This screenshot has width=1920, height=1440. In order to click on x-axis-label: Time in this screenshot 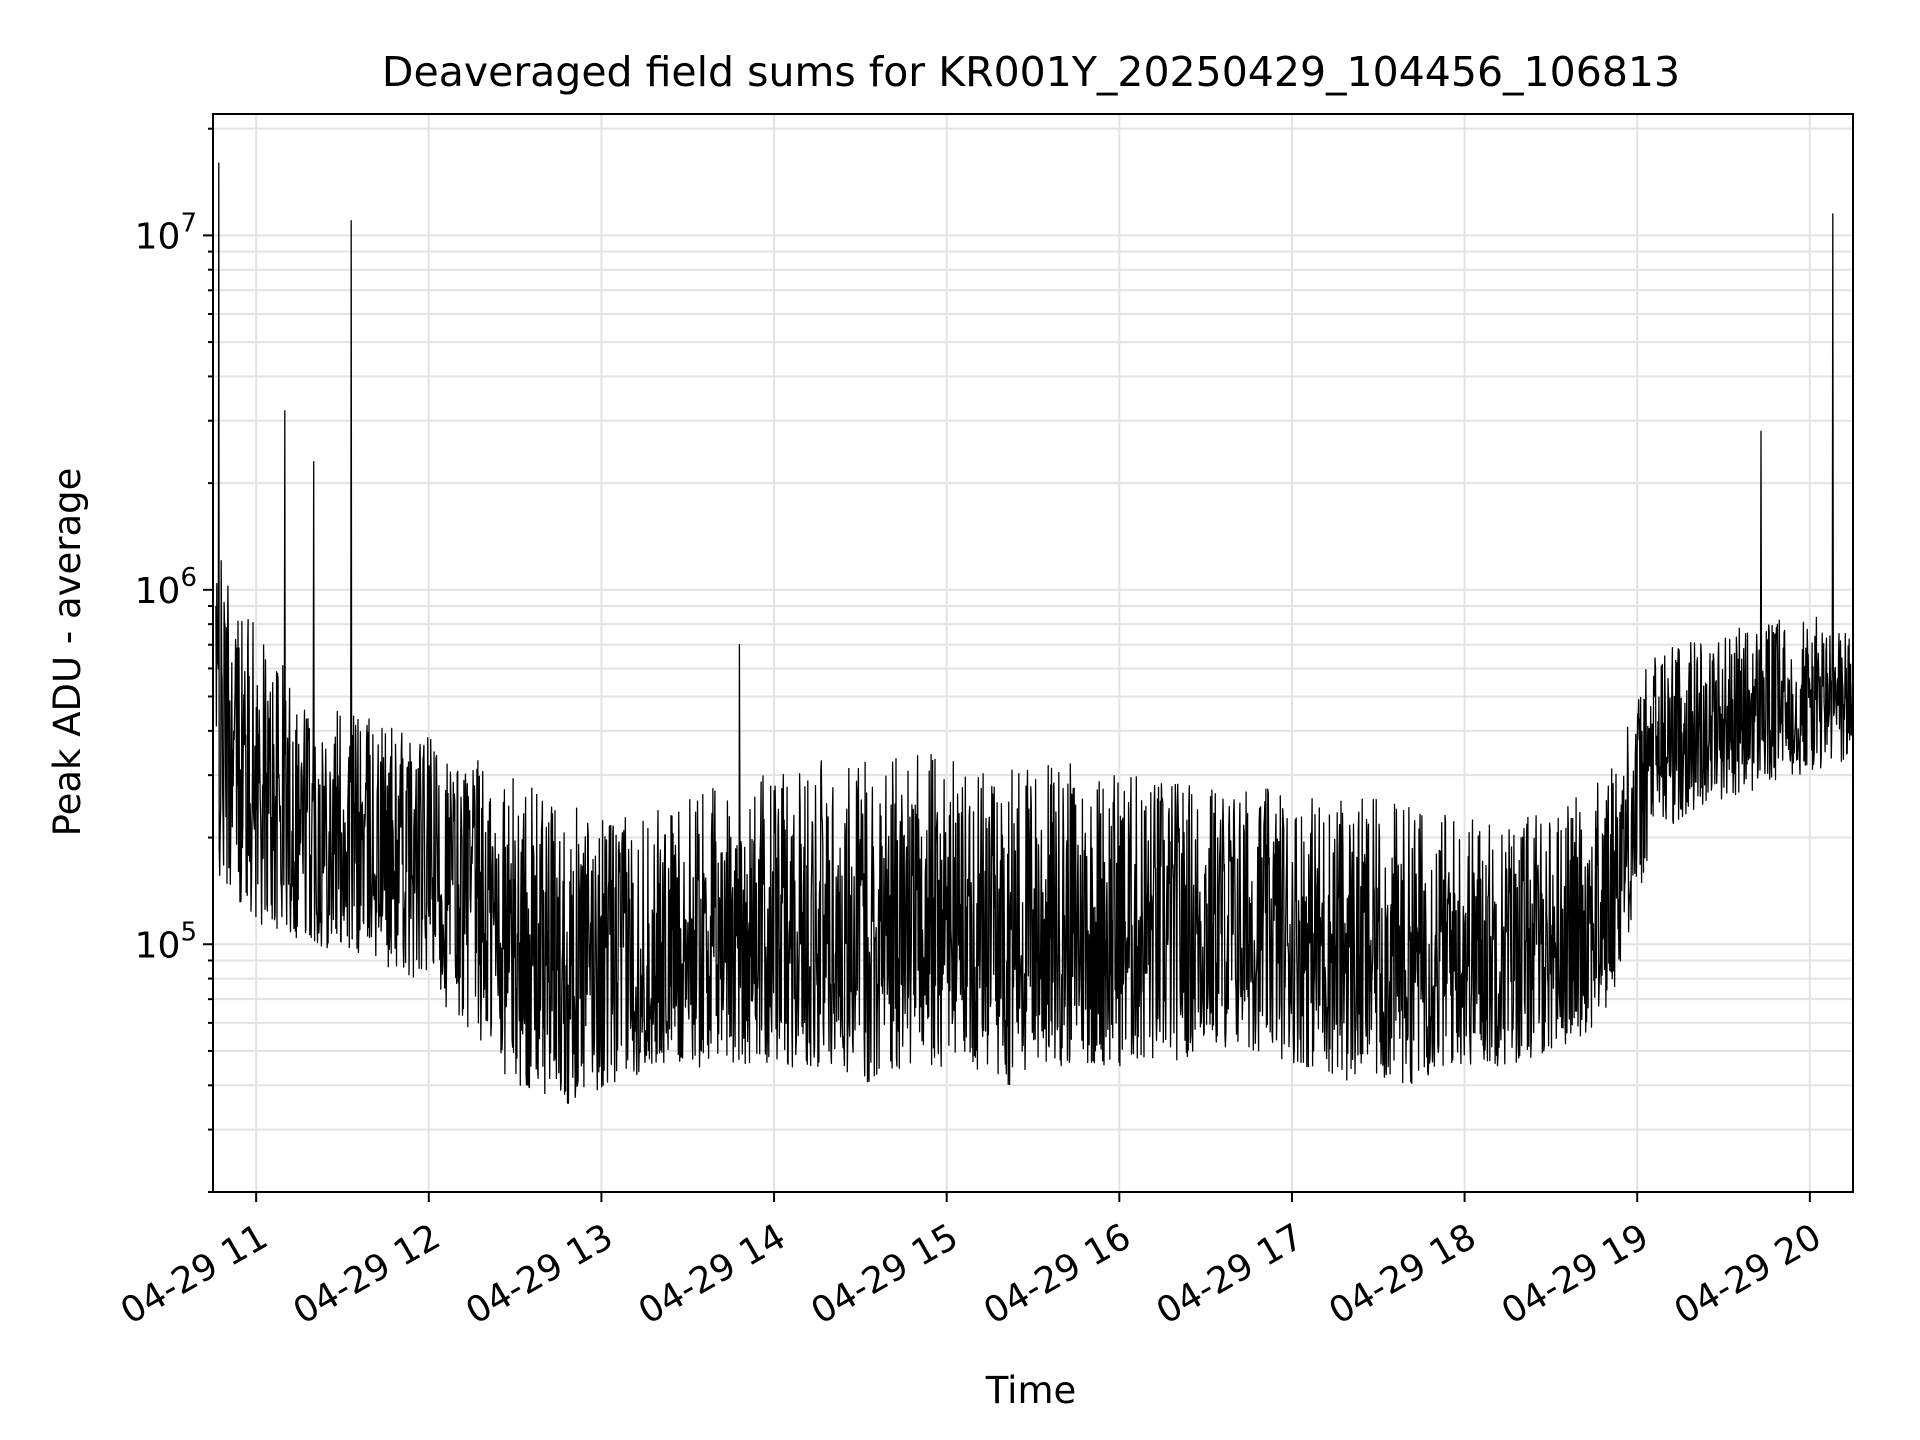, I will do `click(1031, 1390)`.